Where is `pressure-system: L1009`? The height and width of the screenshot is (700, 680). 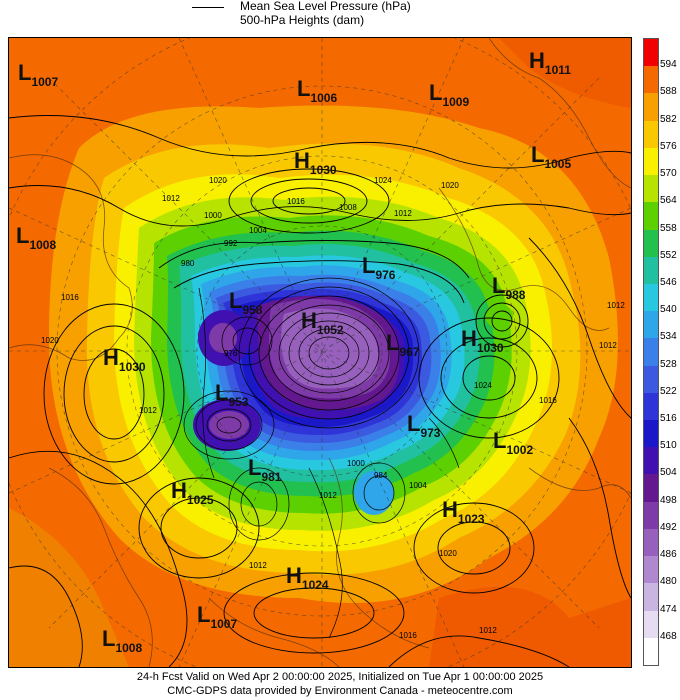 pressure-system: L1009 is located at coordinates (449, 94).